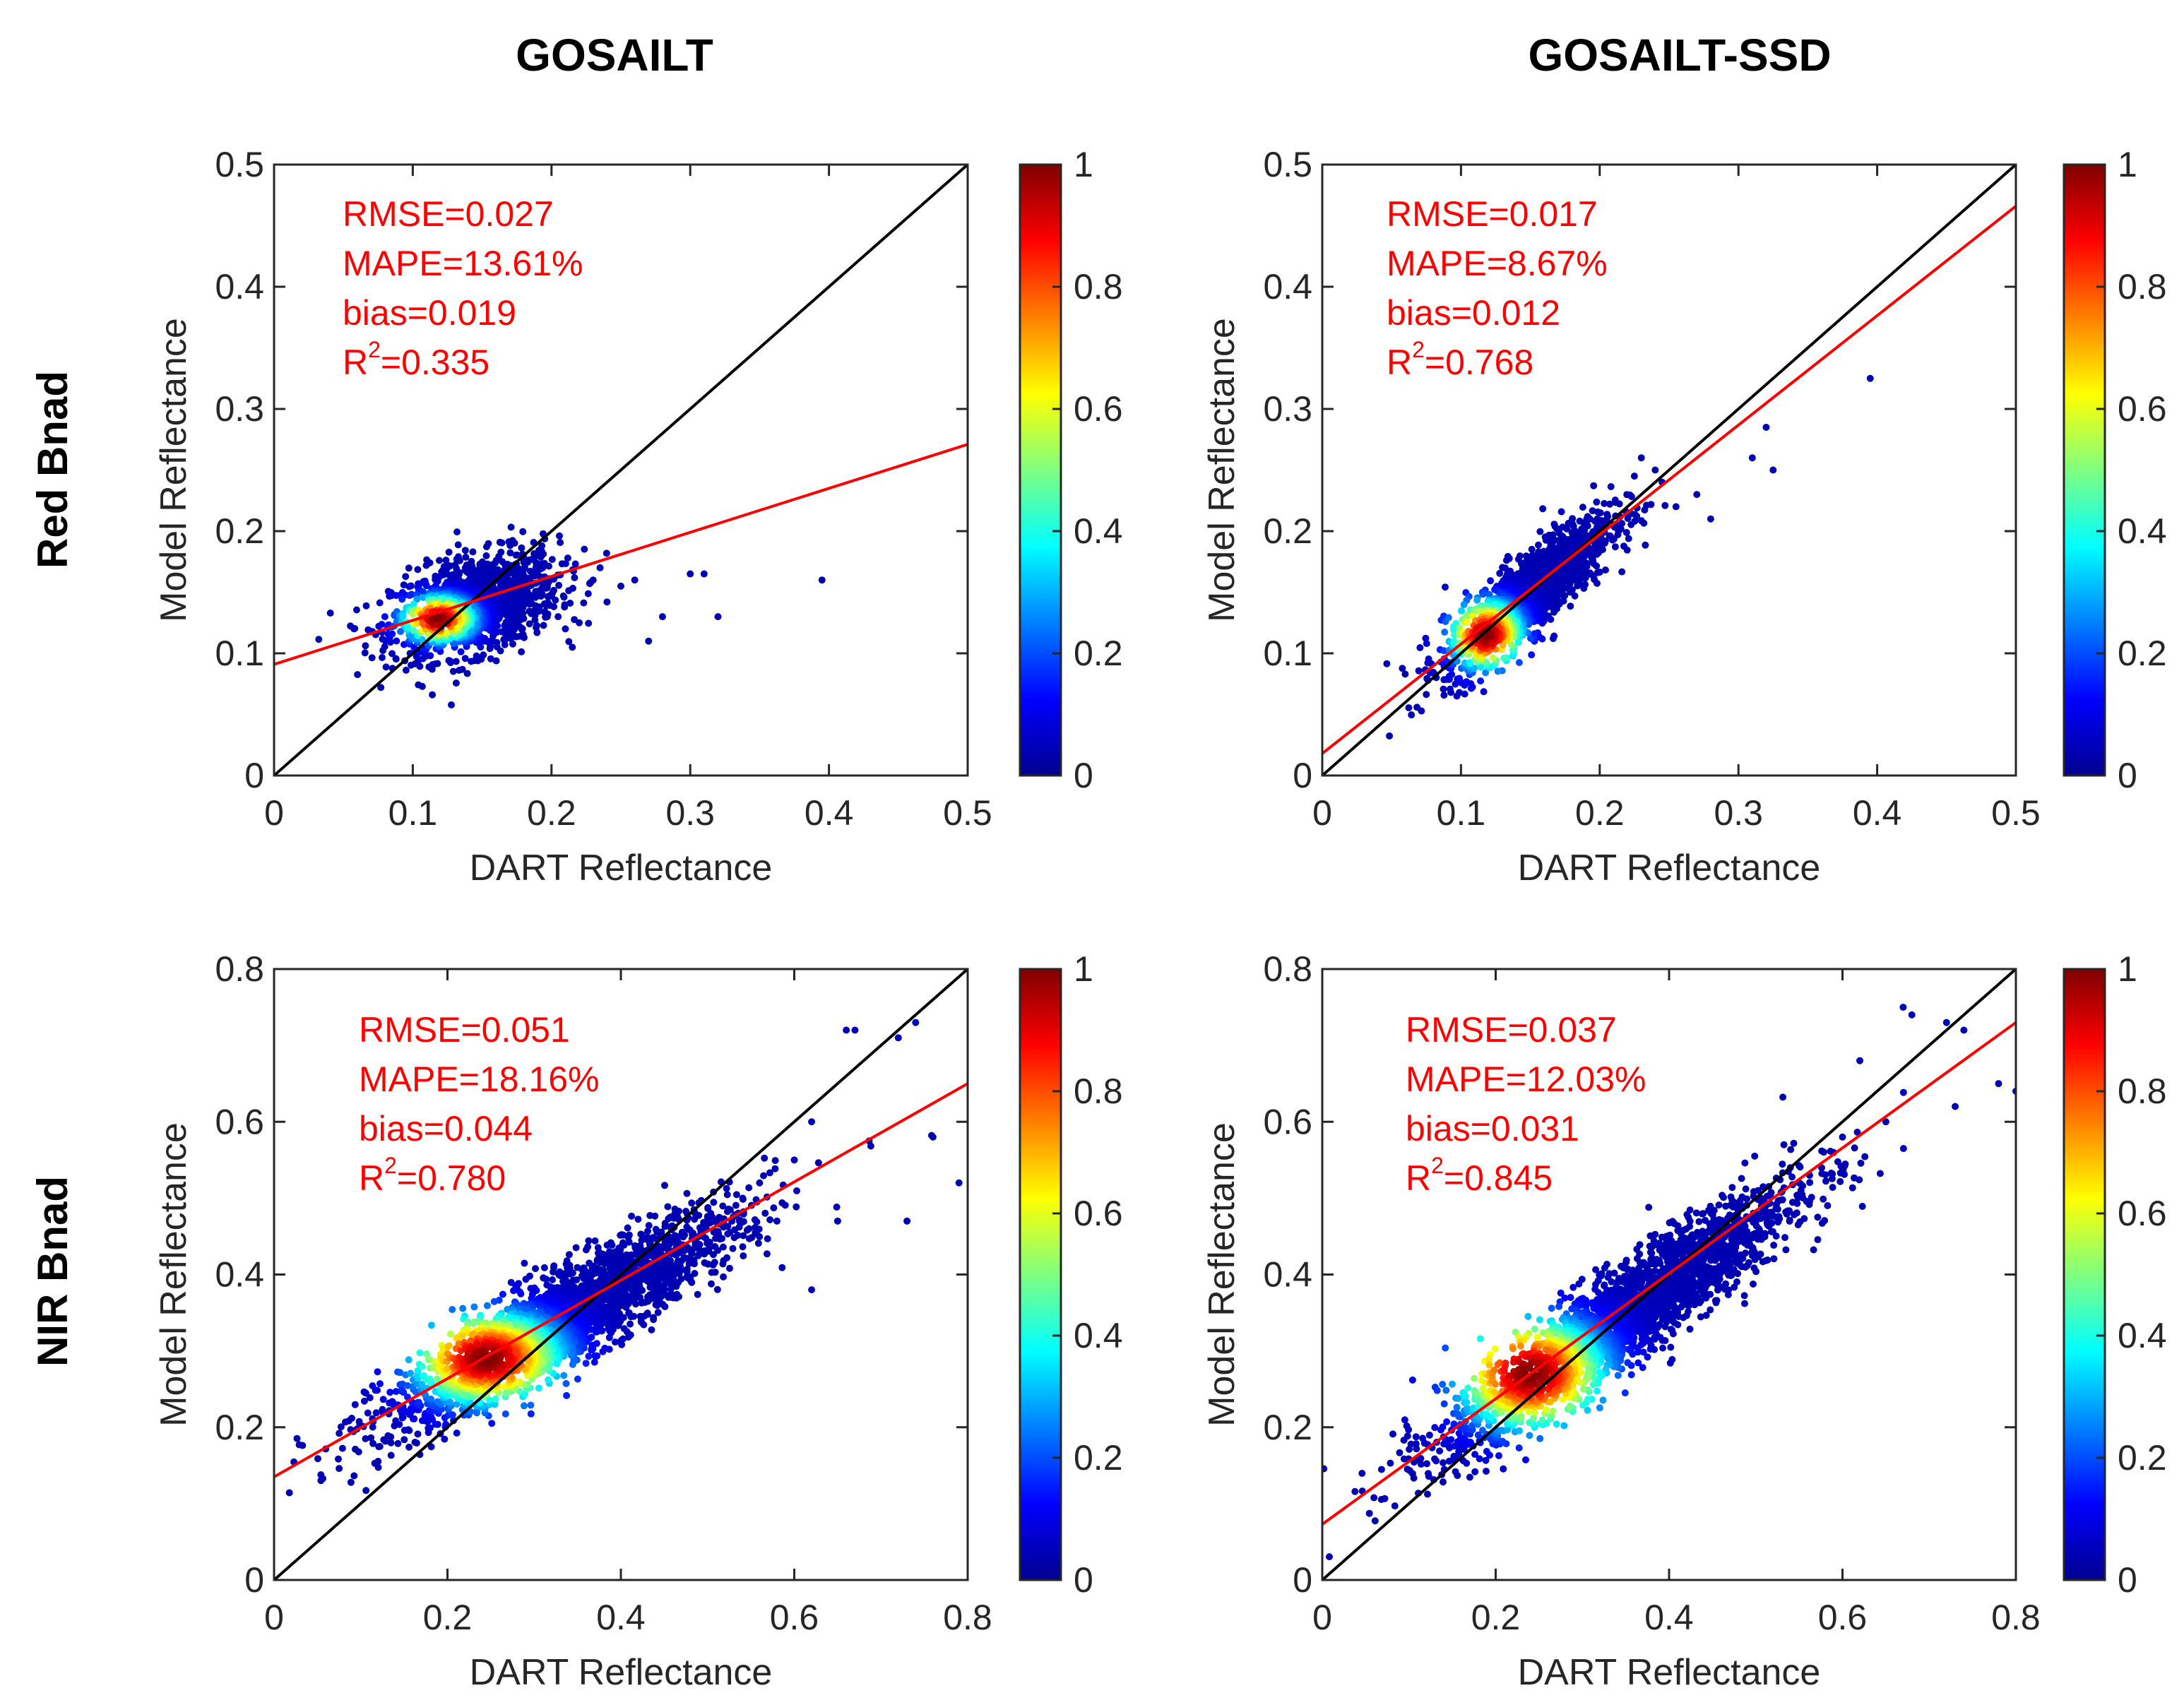 Image resolution: width=2184 pixels, height=1705 pixels. What do you see at coordinates (435, 362) in the screenshot?
I see `r-squared-value: =0.335` at bounding box center [435, 362].